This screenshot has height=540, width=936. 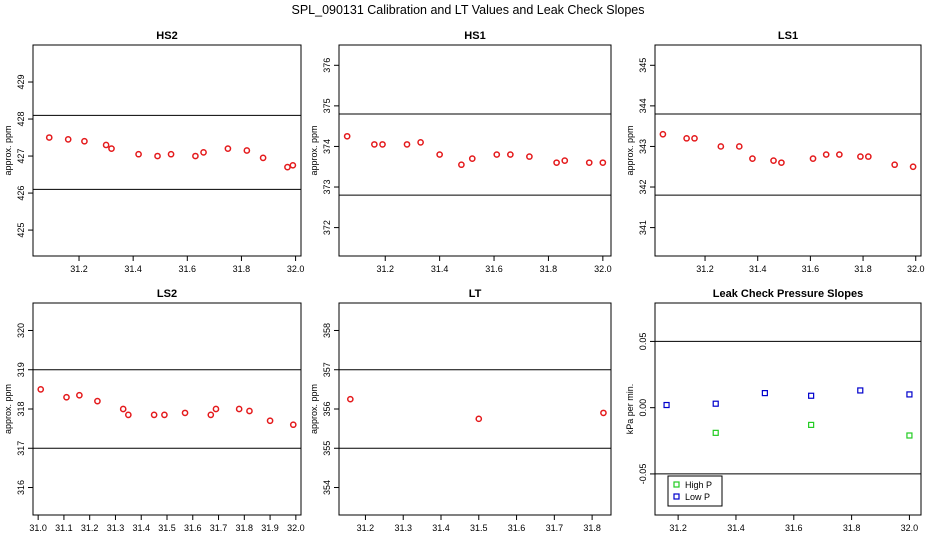 What do you see at coordinates (90, 528) in the screenshot?
I see `x-tick-label: 31.2` at bounding box center [90, 528].